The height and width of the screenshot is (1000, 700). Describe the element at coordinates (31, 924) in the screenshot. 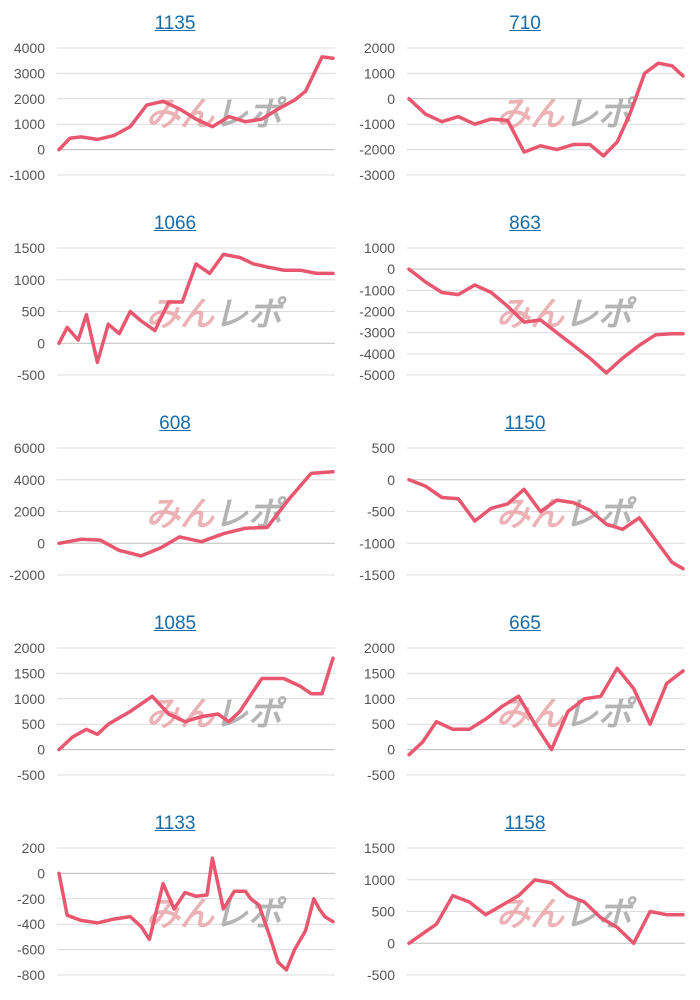

I see `y-tick-label: -400` at that location.